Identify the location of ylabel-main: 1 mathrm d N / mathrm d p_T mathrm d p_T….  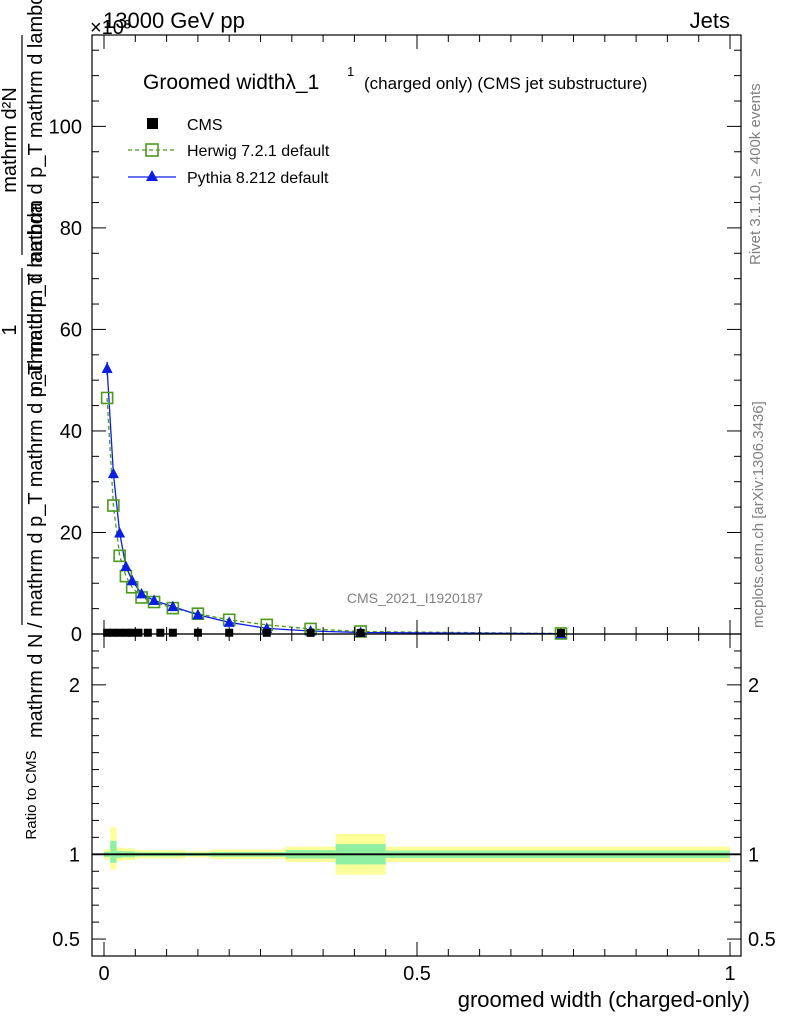
(23, 369).